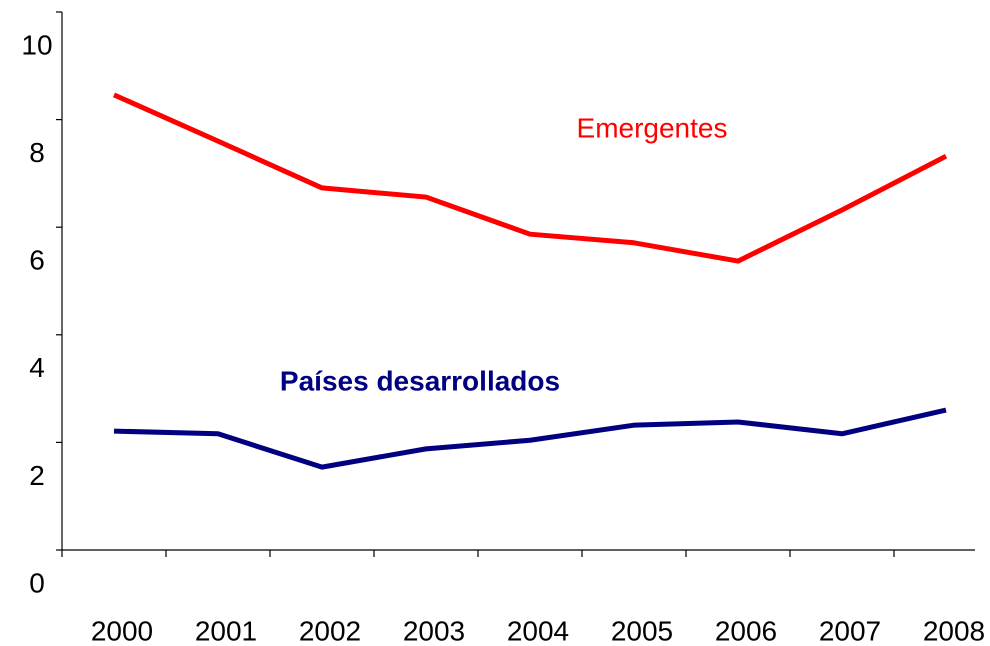 This screenshot has height=646, width=990. What do you see at coordinates (226, 630) in the screenshot?
I see `x-tick-label: 2001` at bounding box center [226, 630].